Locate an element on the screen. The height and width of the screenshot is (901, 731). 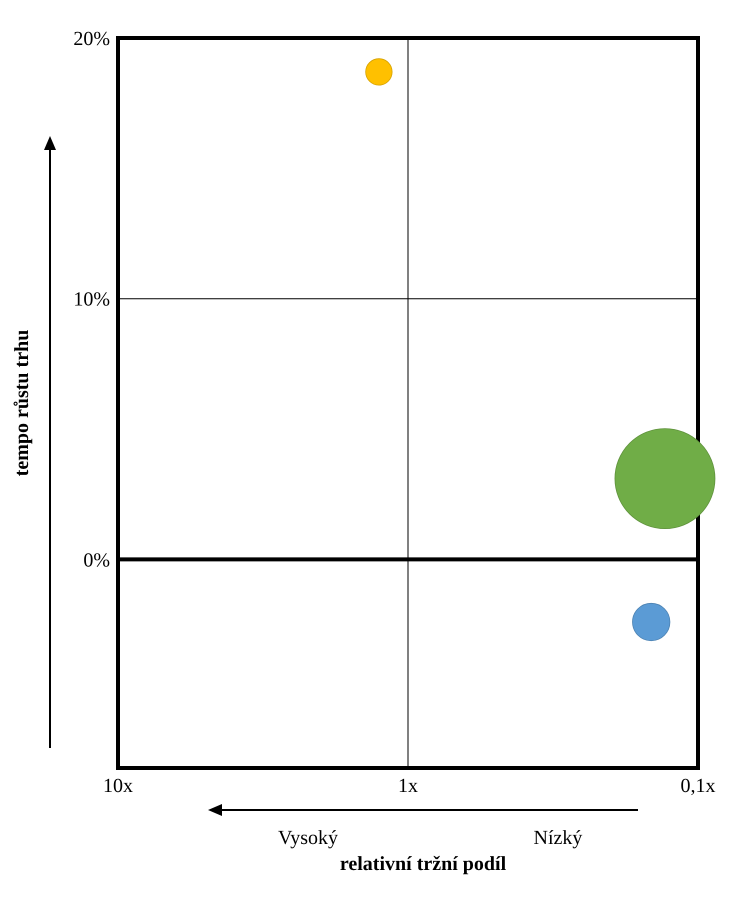
text: Vysoký is located at coordinates (308, 838).